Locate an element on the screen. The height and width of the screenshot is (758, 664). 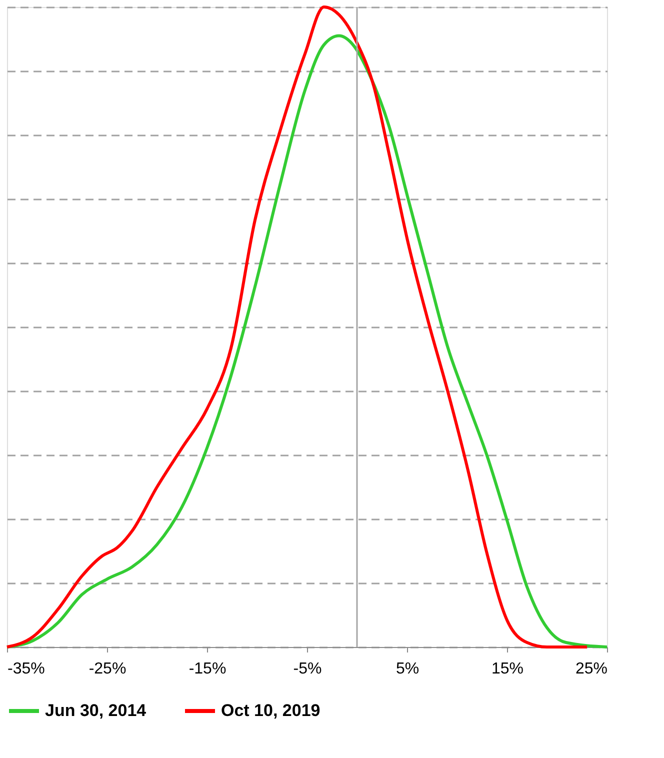
legend-label: Jun 30, 2014 is located at coordinates (96, 710).